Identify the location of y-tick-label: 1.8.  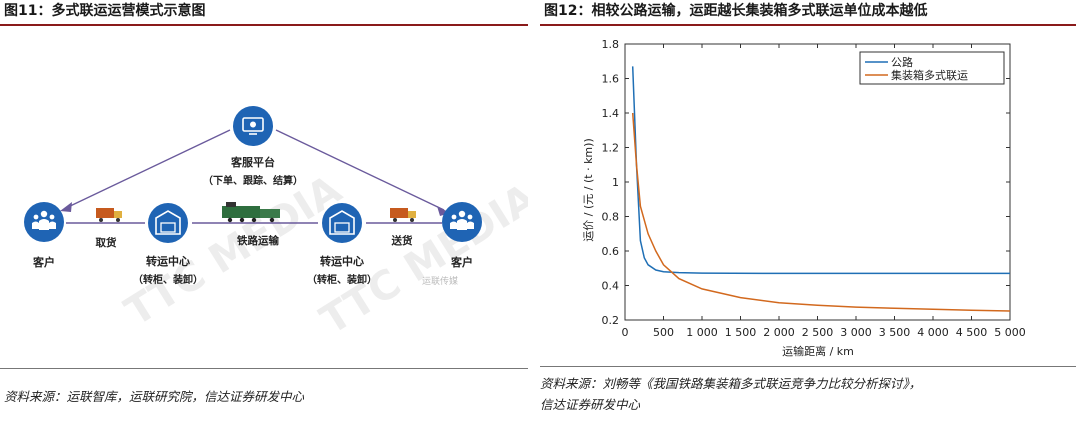
(611, 44).